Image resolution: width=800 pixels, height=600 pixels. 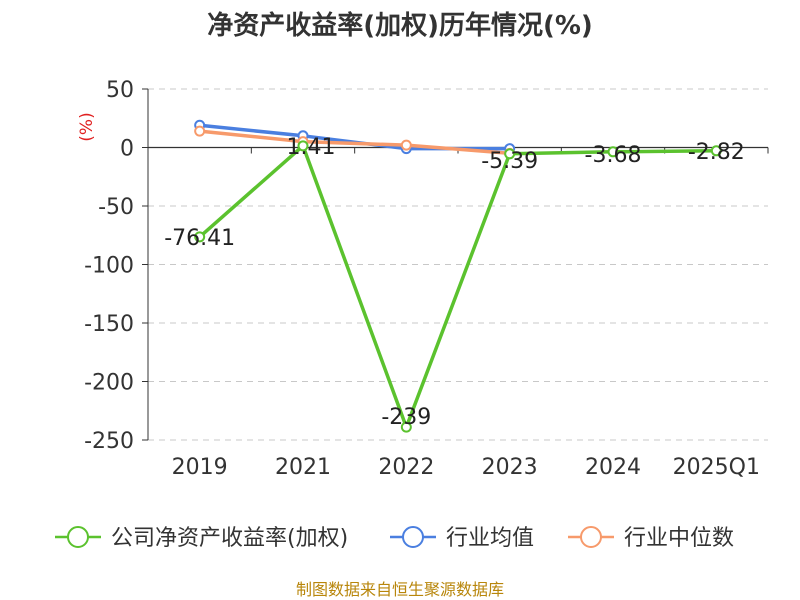 I want to click on data-label: -3.68, so click(x=613, y=155).